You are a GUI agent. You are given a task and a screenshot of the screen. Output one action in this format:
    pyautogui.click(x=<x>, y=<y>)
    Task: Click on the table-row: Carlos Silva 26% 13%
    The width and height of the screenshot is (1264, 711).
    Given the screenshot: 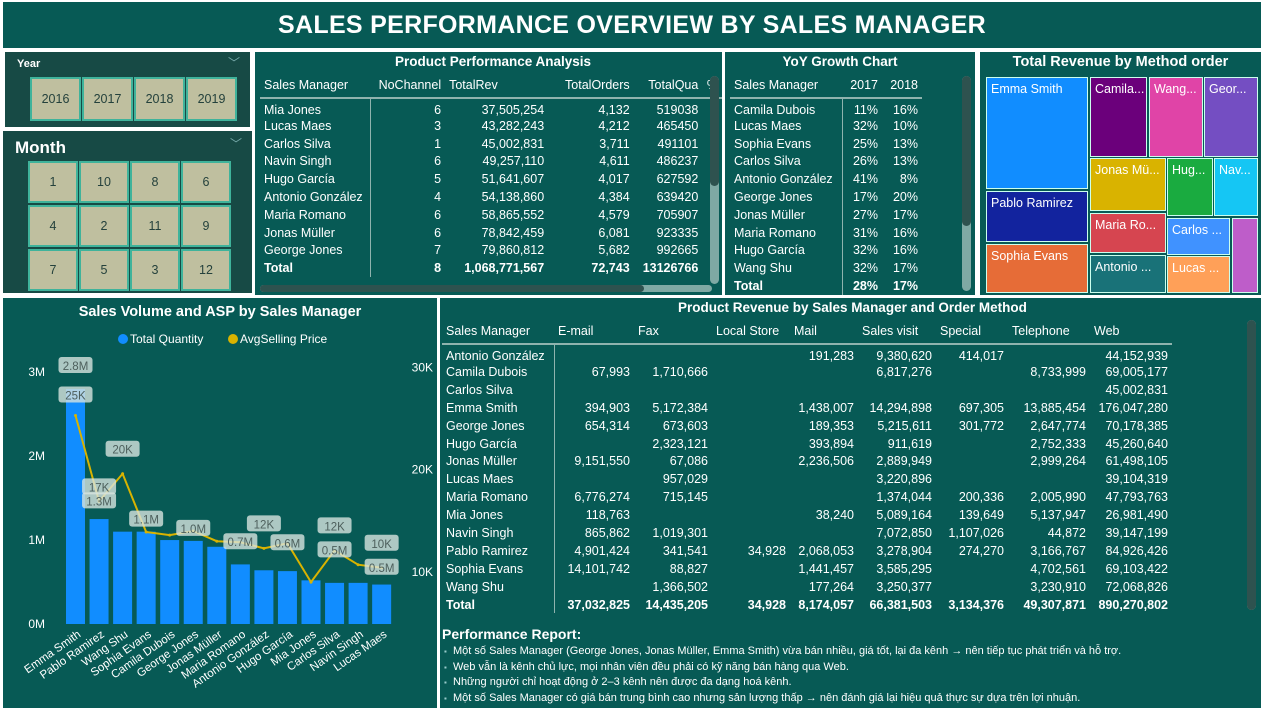 What is the action you would take?
    pyautogui.click(x=826, y=161)
    